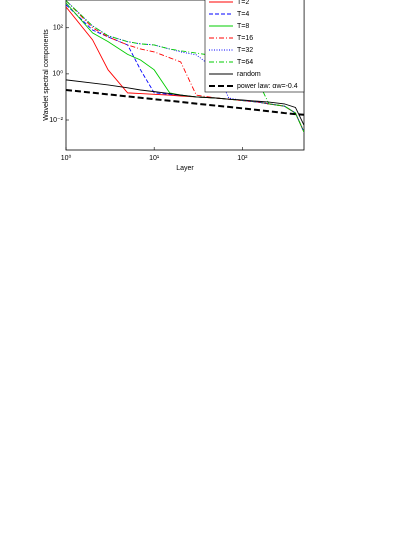  Describe the element at coordinates (249, 74) in the screenshot. I see `legend-label: random` at that location.